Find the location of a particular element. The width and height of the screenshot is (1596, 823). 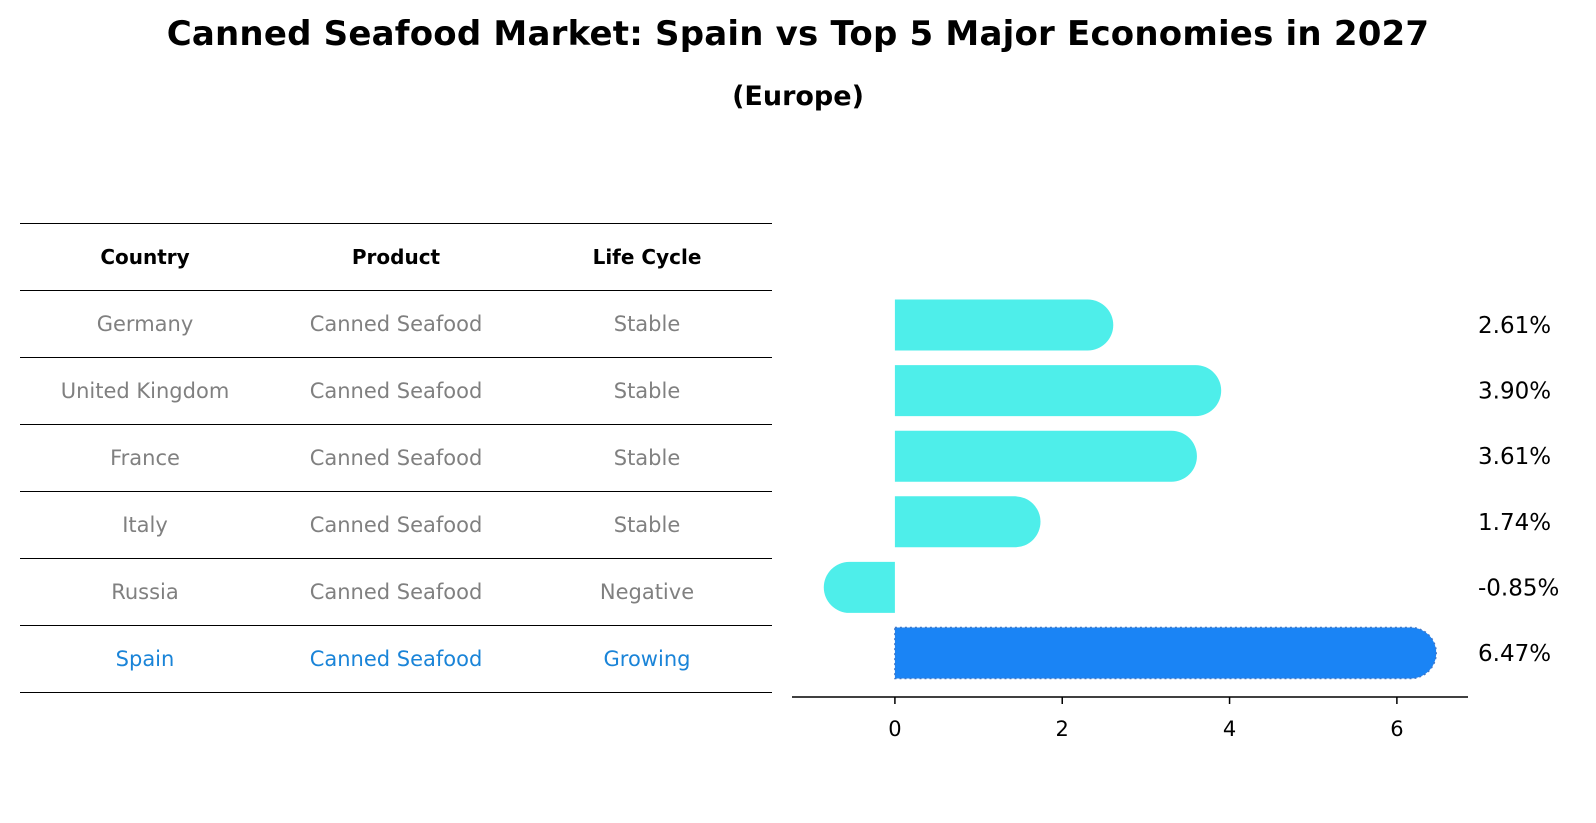

value-label: 6.47% is located at coordinates (1514, 654).